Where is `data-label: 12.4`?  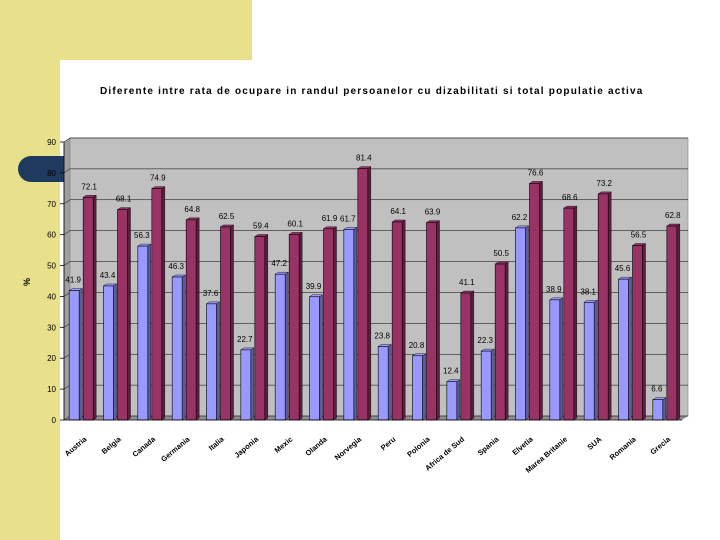
data-label: 12.4 is located at coordinates (451, 371).